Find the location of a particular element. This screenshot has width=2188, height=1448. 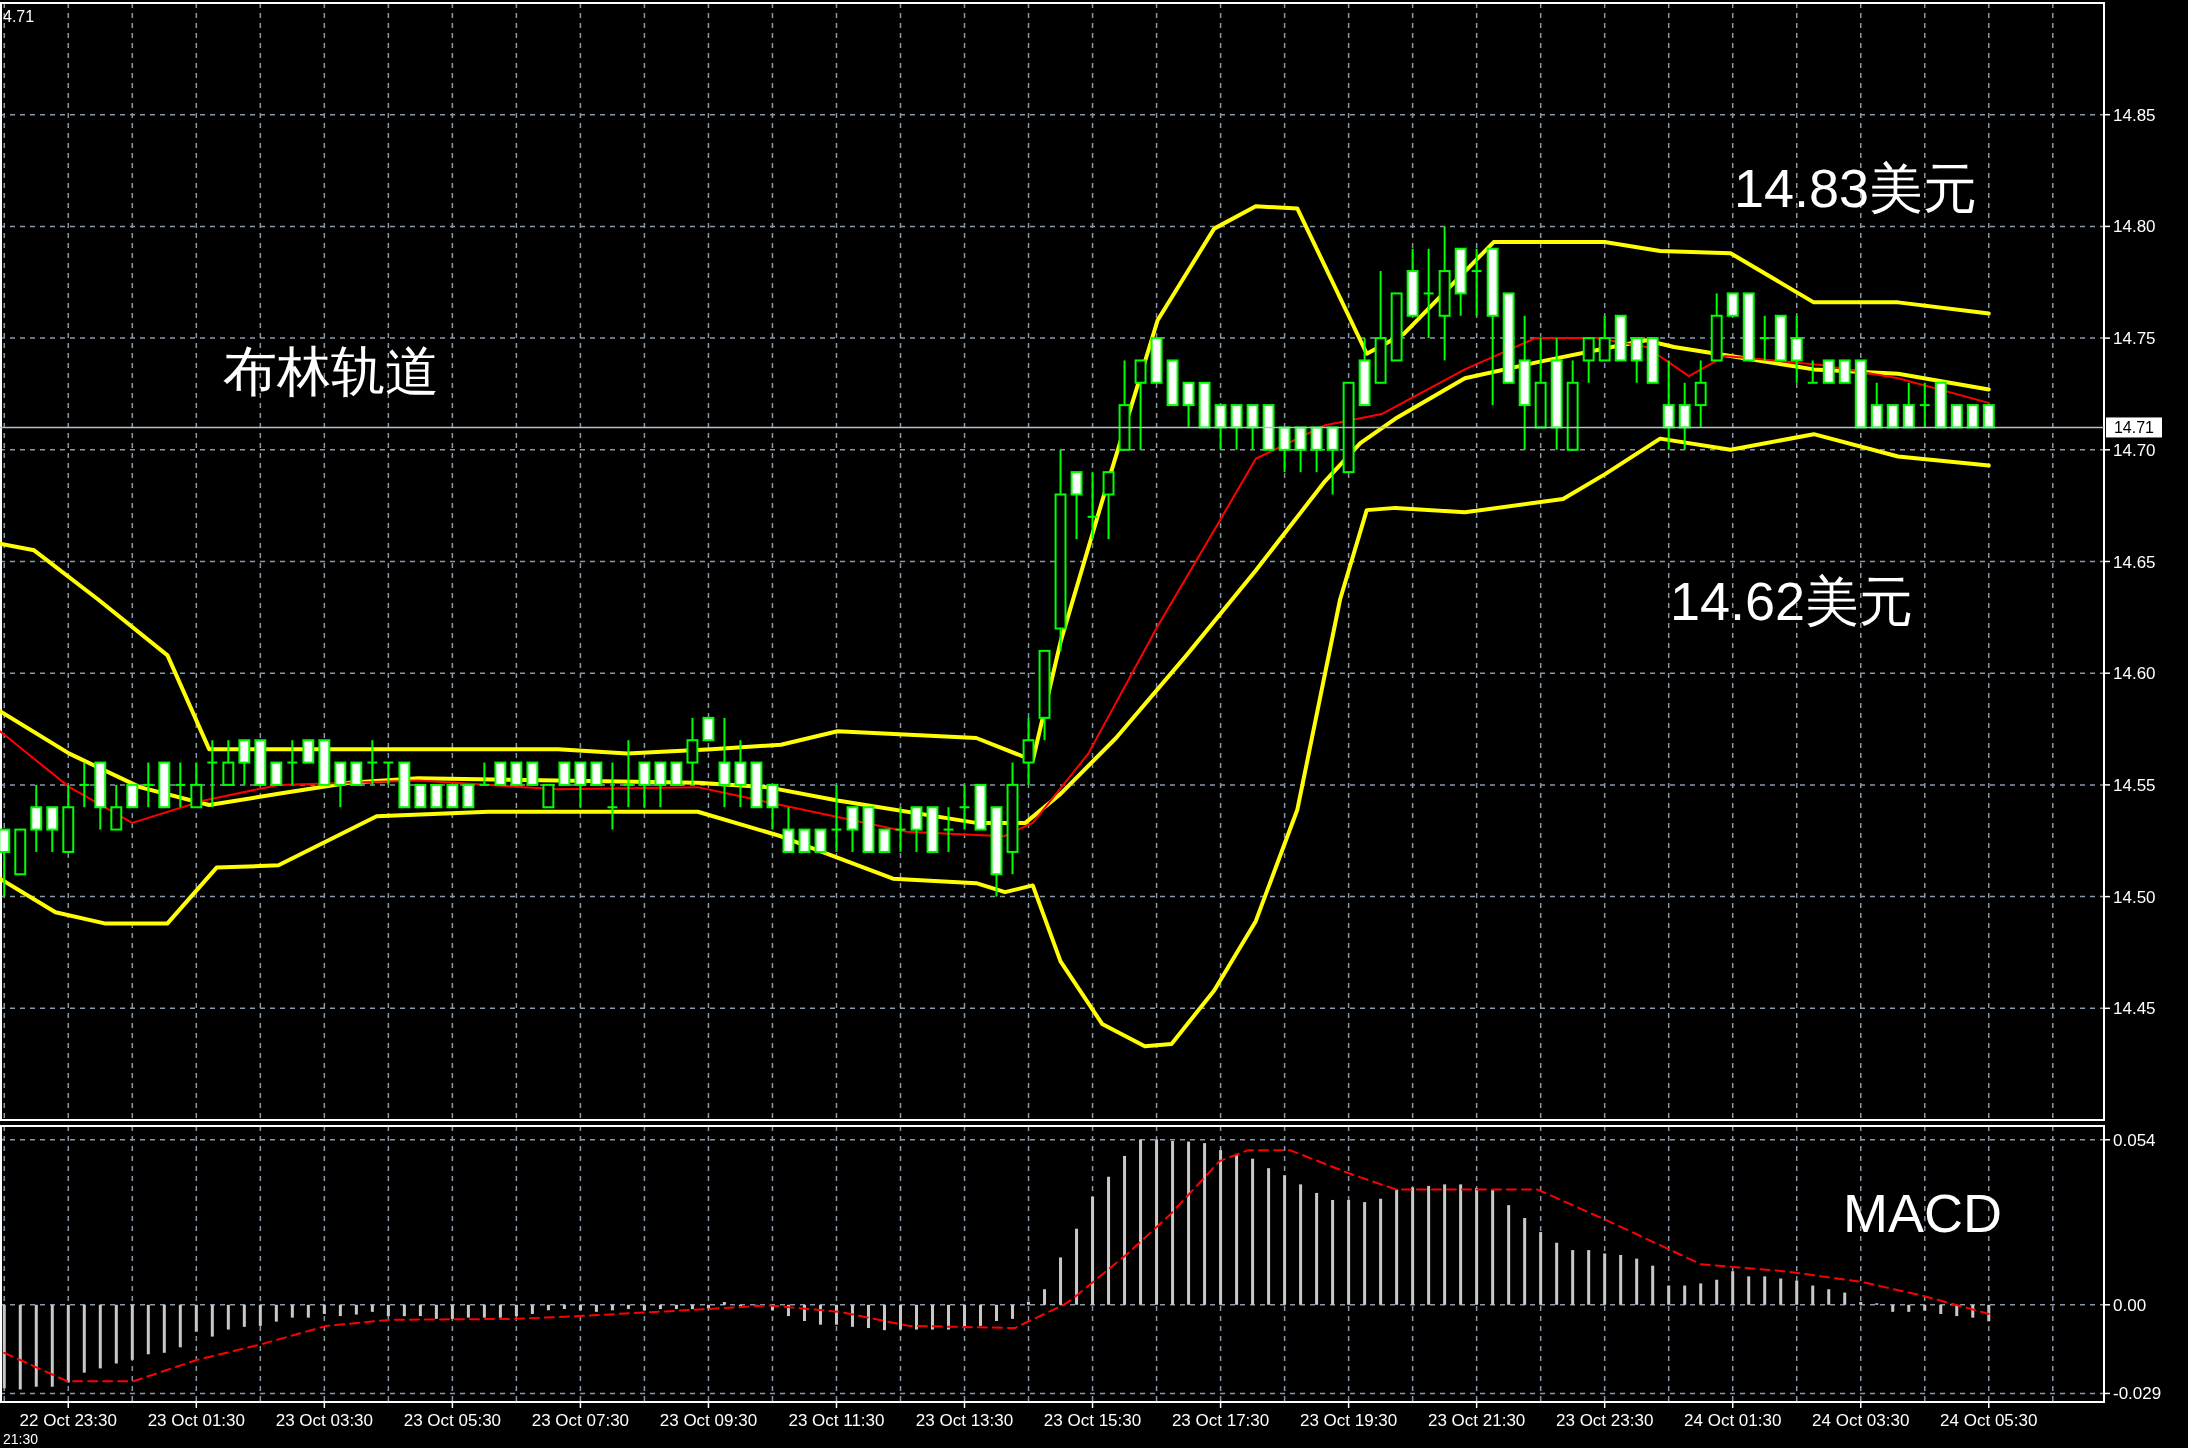

text: 21:30 is located at coordinates (21, 1439).